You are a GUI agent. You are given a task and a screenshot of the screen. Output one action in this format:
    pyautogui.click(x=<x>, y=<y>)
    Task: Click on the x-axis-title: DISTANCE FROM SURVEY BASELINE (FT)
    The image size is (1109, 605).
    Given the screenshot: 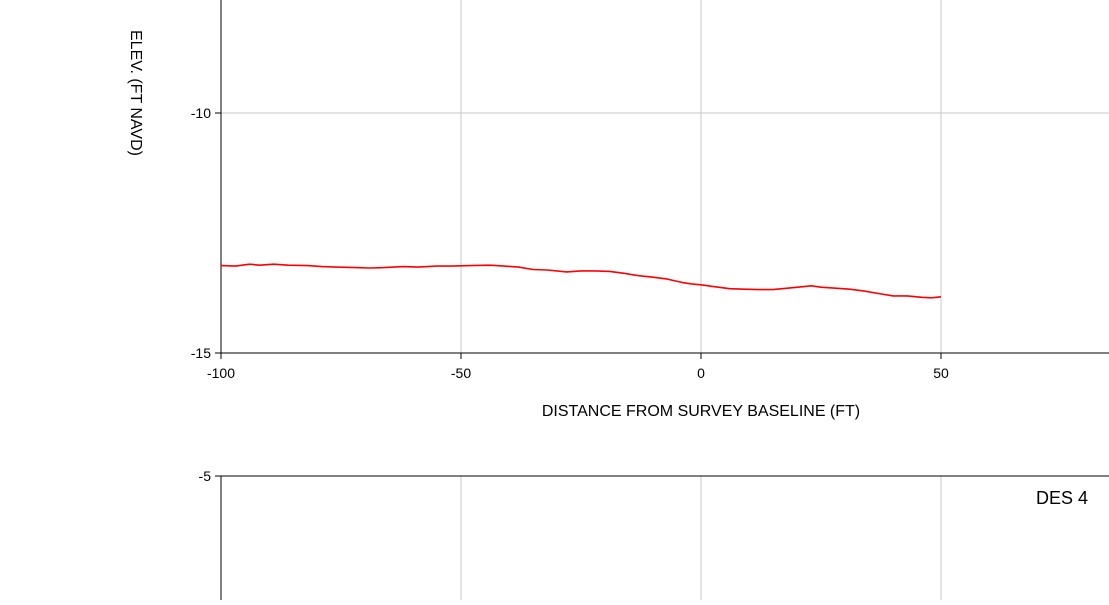 What is the action you would take?
    pyautogui.click(x=701, y=411)
    